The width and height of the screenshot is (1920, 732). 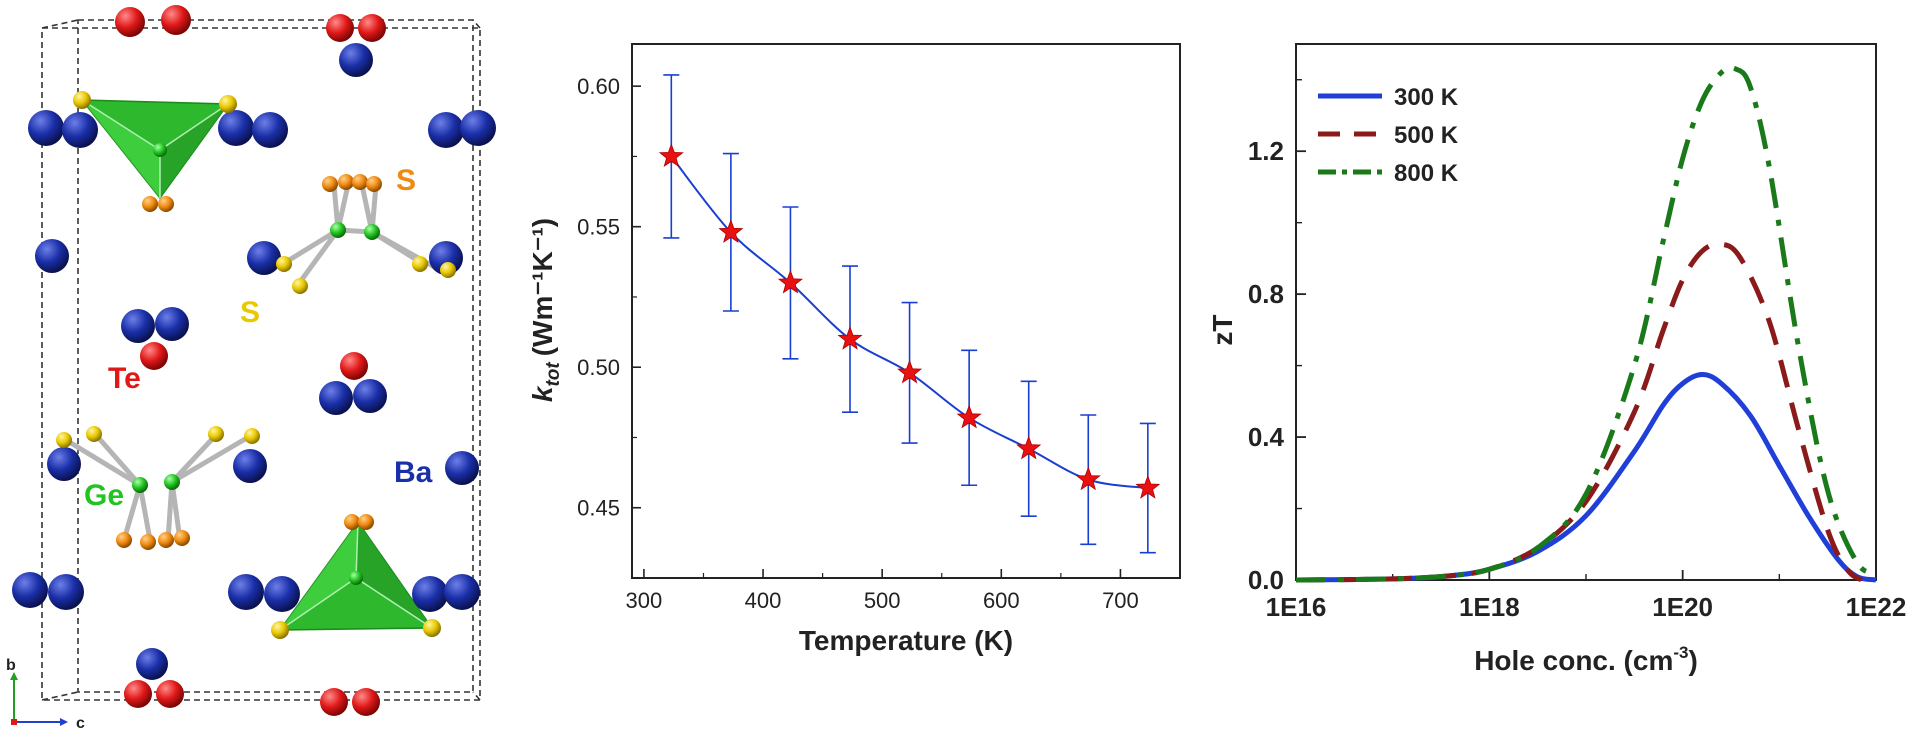 What do you see at coordinates (406, 180) in the screenshot?
I see `atom-label-s-top: S` at bounding box center [406, 180].